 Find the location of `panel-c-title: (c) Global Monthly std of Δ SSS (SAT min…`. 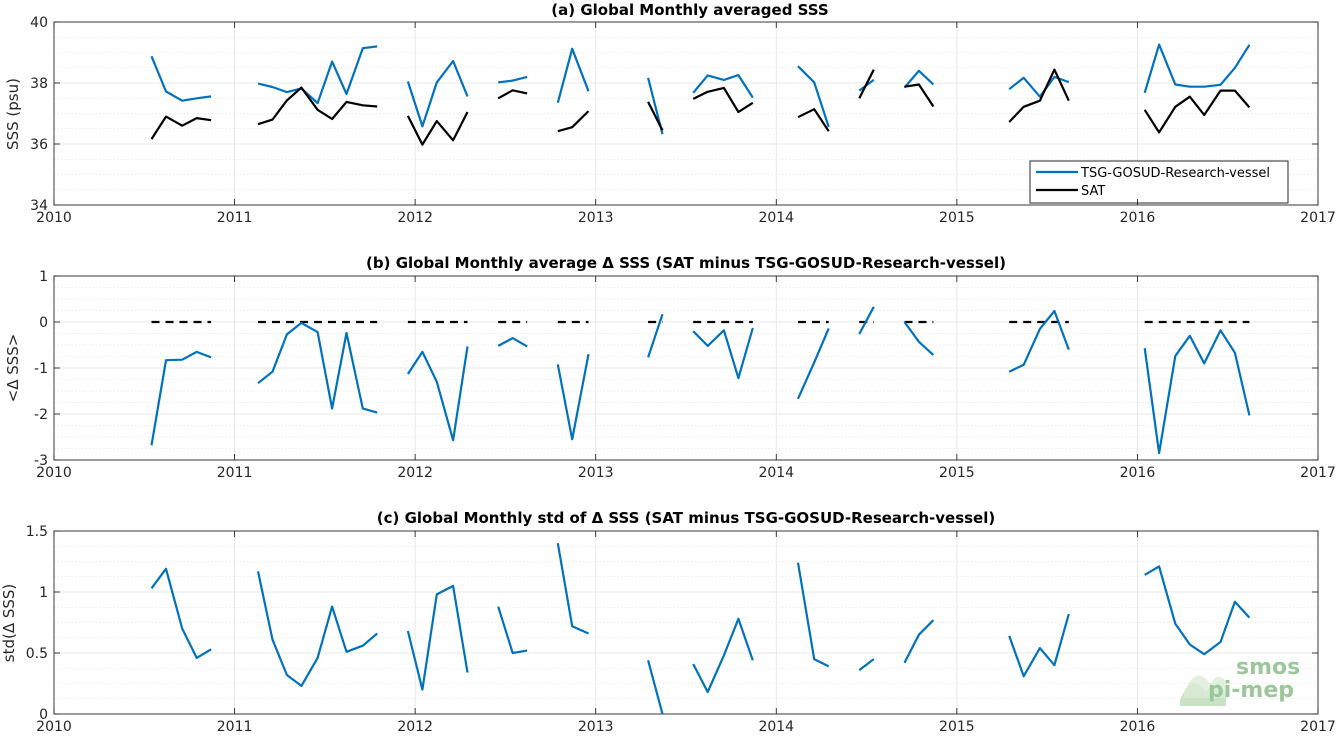

panel-c-title: (c) Global Monthly std of Δ SSS (SAT min… is located at coordinates (686, 518).